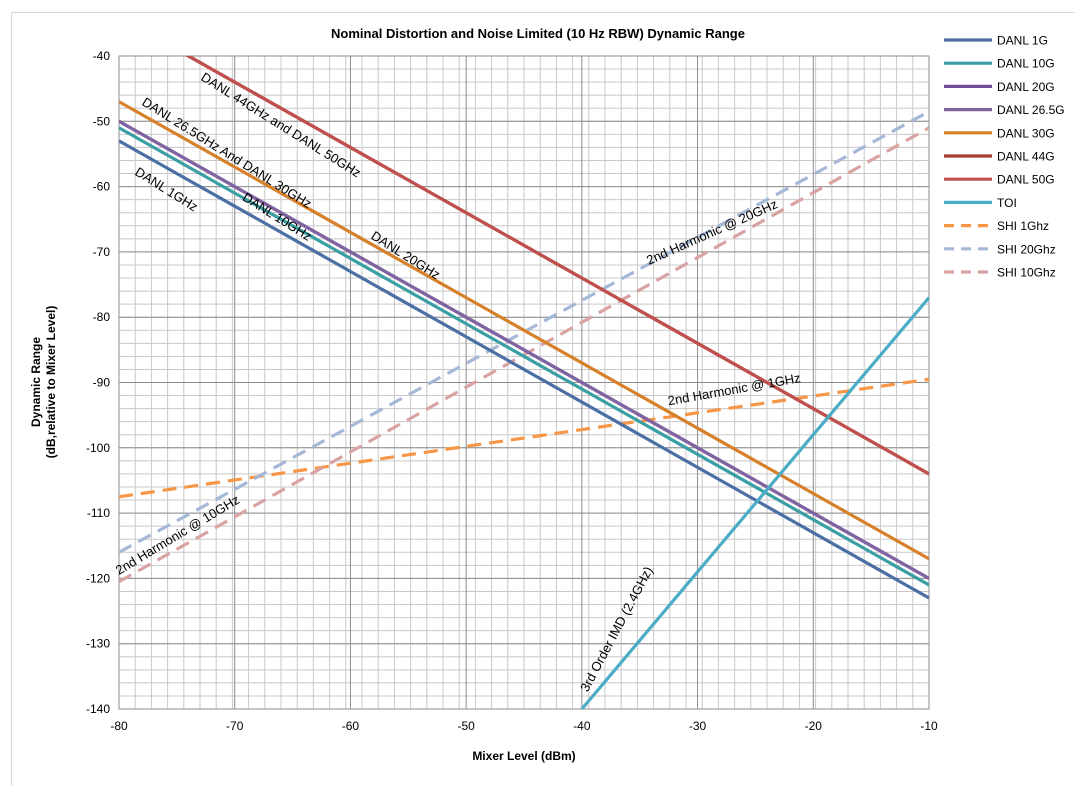  Describe the element at coordinates (98, 709) in the screenshot. I see `y-tick-label: -140` at that location.